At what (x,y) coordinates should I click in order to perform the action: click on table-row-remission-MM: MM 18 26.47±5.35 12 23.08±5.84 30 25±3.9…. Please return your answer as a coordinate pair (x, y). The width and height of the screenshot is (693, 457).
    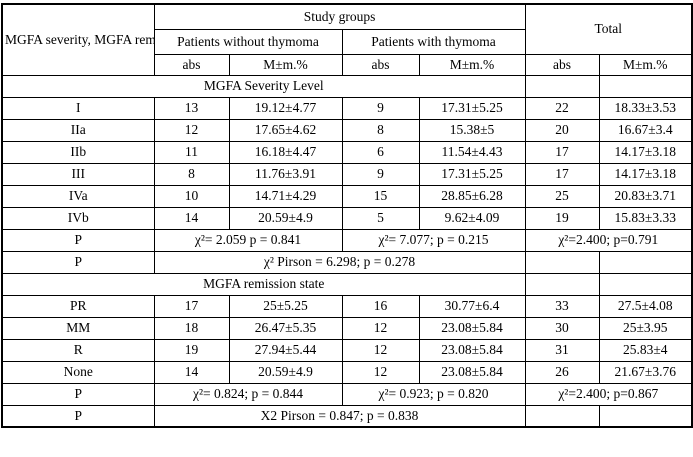
    Looking at the image, I should click on (347, 328).